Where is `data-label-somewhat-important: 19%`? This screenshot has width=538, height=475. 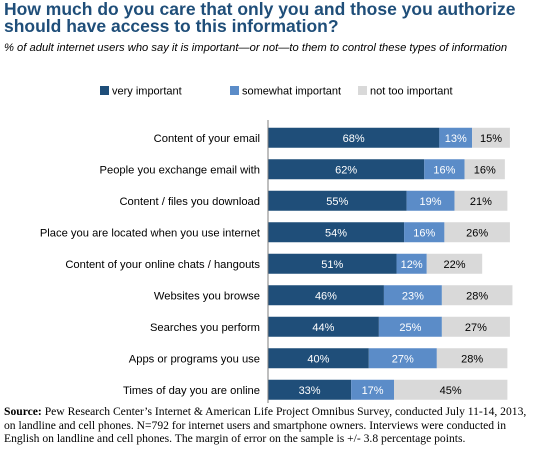
data-label-somewhat-important: 19% is located at coordinates (431, 202).